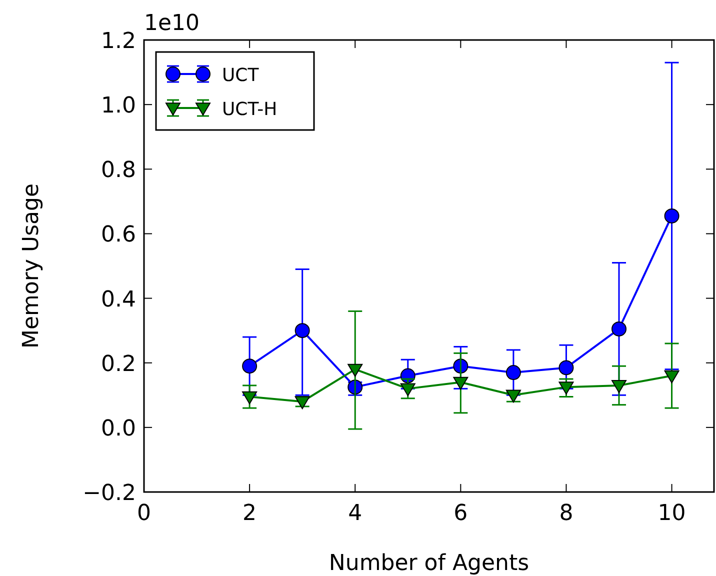  What do you see at coordinates (31, 266) in the screenshot?
I see `y-axis-title: Memory Usage` at bounding box center [31, 266].